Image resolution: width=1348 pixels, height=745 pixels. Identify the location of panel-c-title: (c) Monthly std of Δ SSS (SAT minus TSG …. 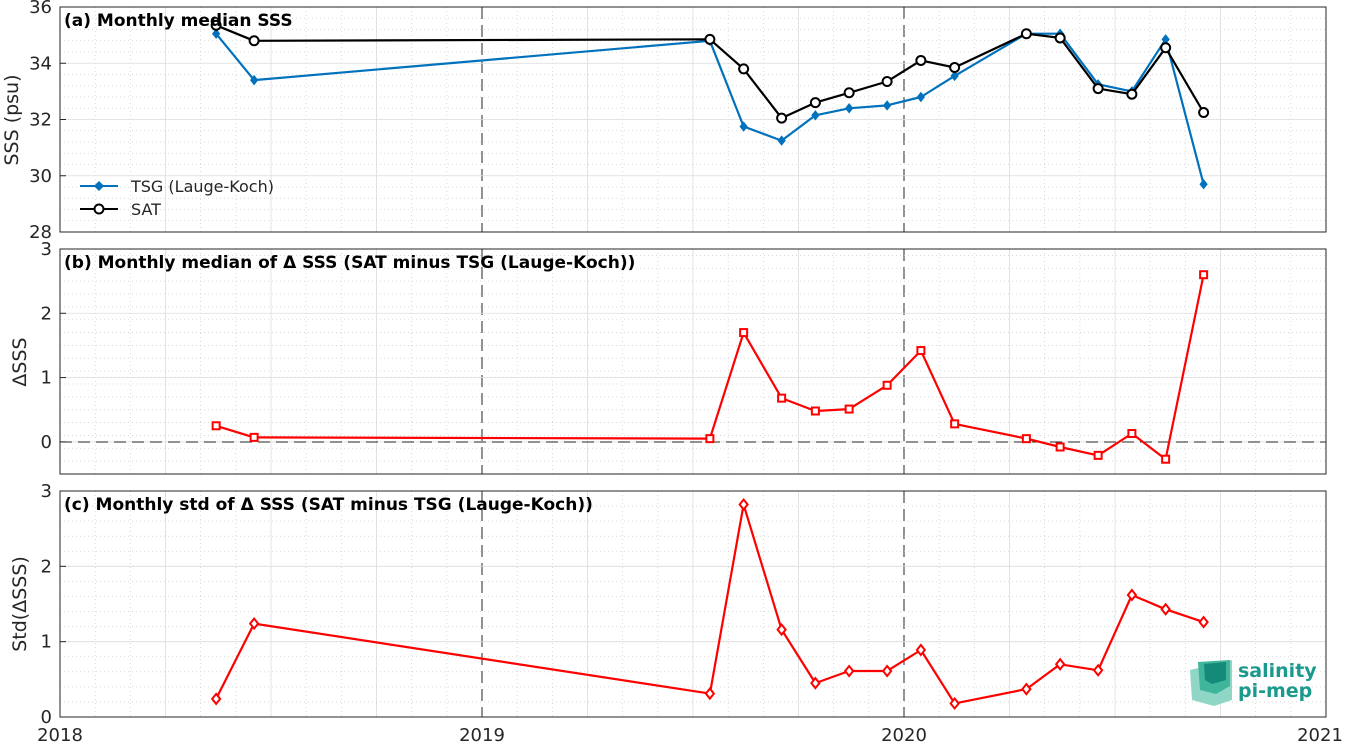
(328, 505).